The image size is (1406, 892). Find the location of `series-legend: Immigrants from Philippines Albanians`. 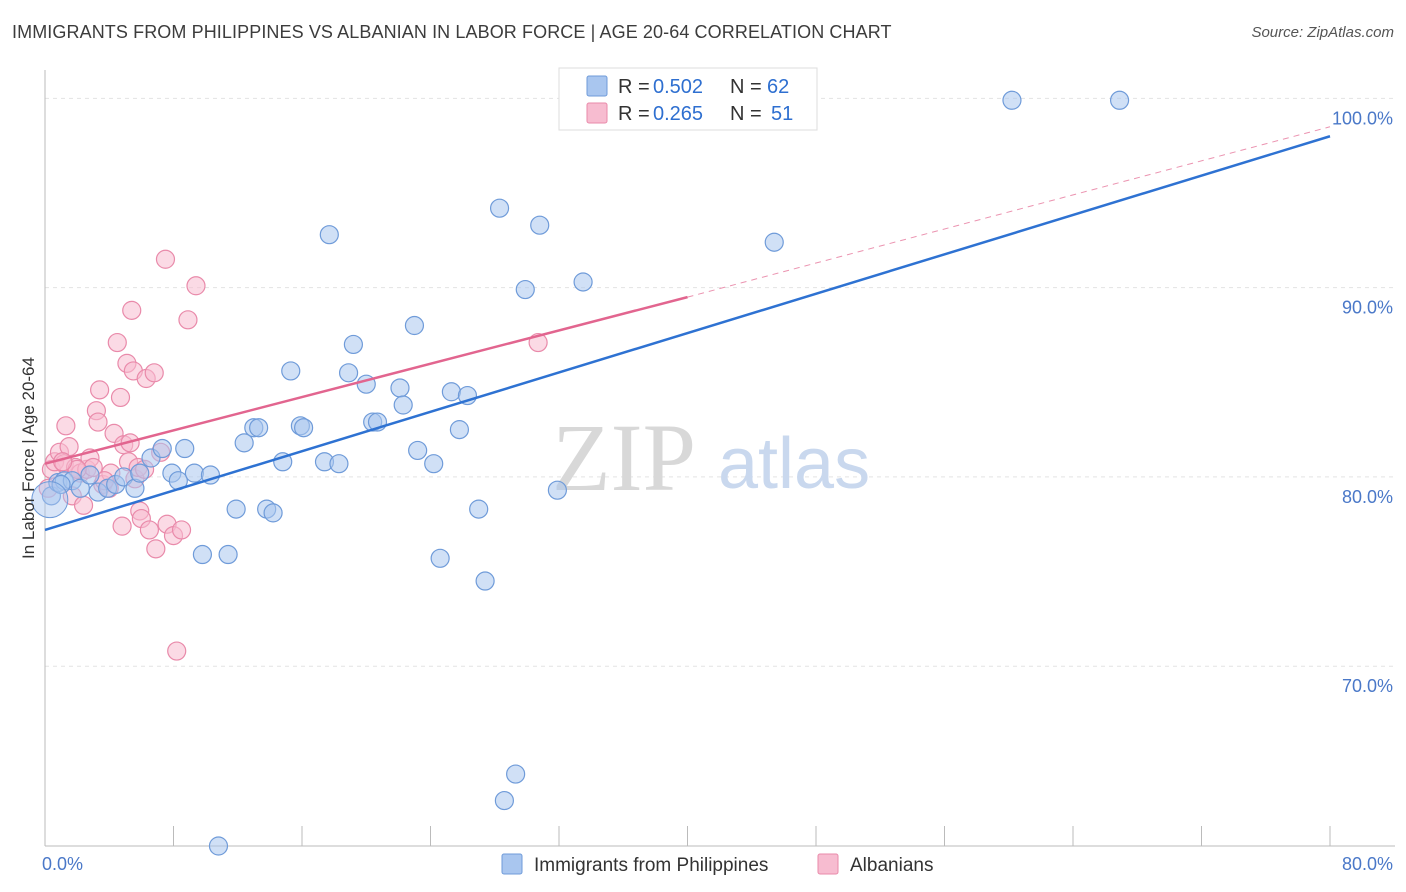

series-legend: Immigrants from Philippines Albanians is located at coordinates (717, 864).